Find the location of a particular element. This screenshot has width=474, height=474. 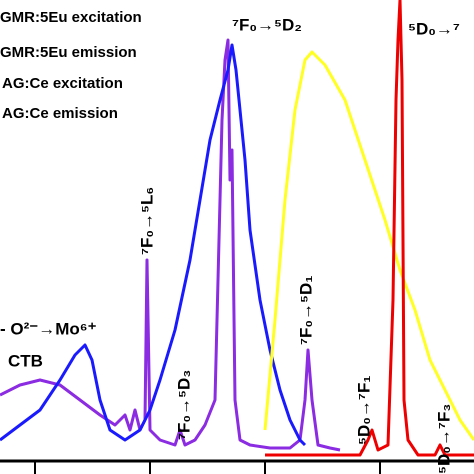

annotation: ⁷F₀→⁵L₆ is located at coordinates (146, 221).